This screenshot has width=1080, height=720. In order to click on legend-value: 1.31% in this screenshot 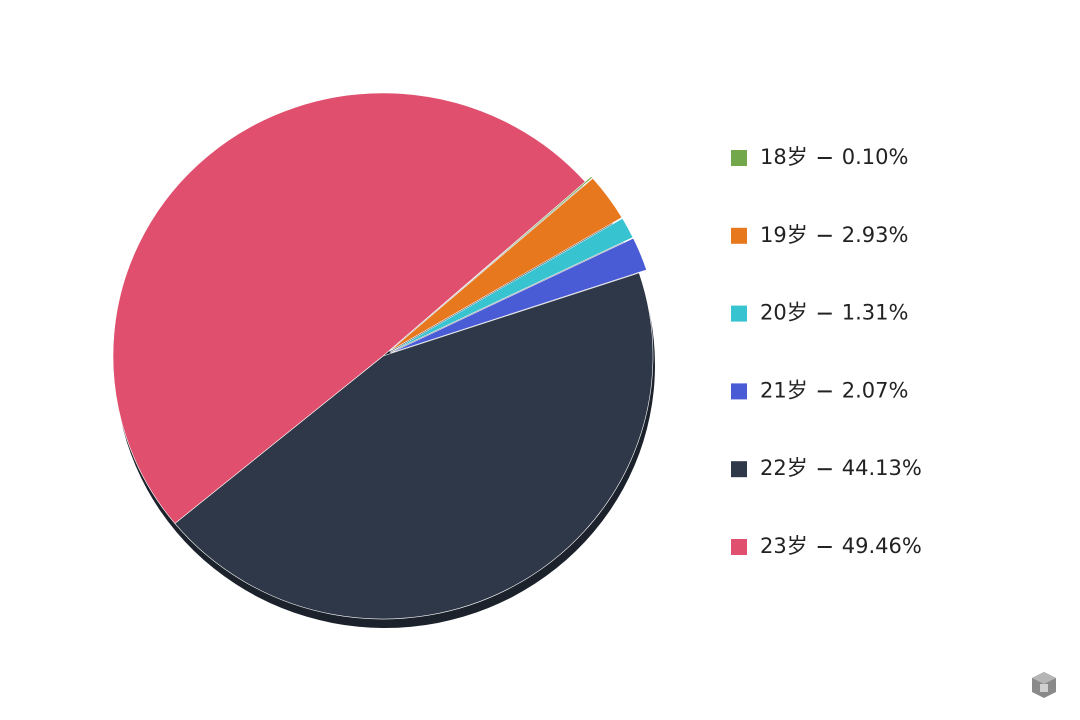, I will do `click(875, 313)`.